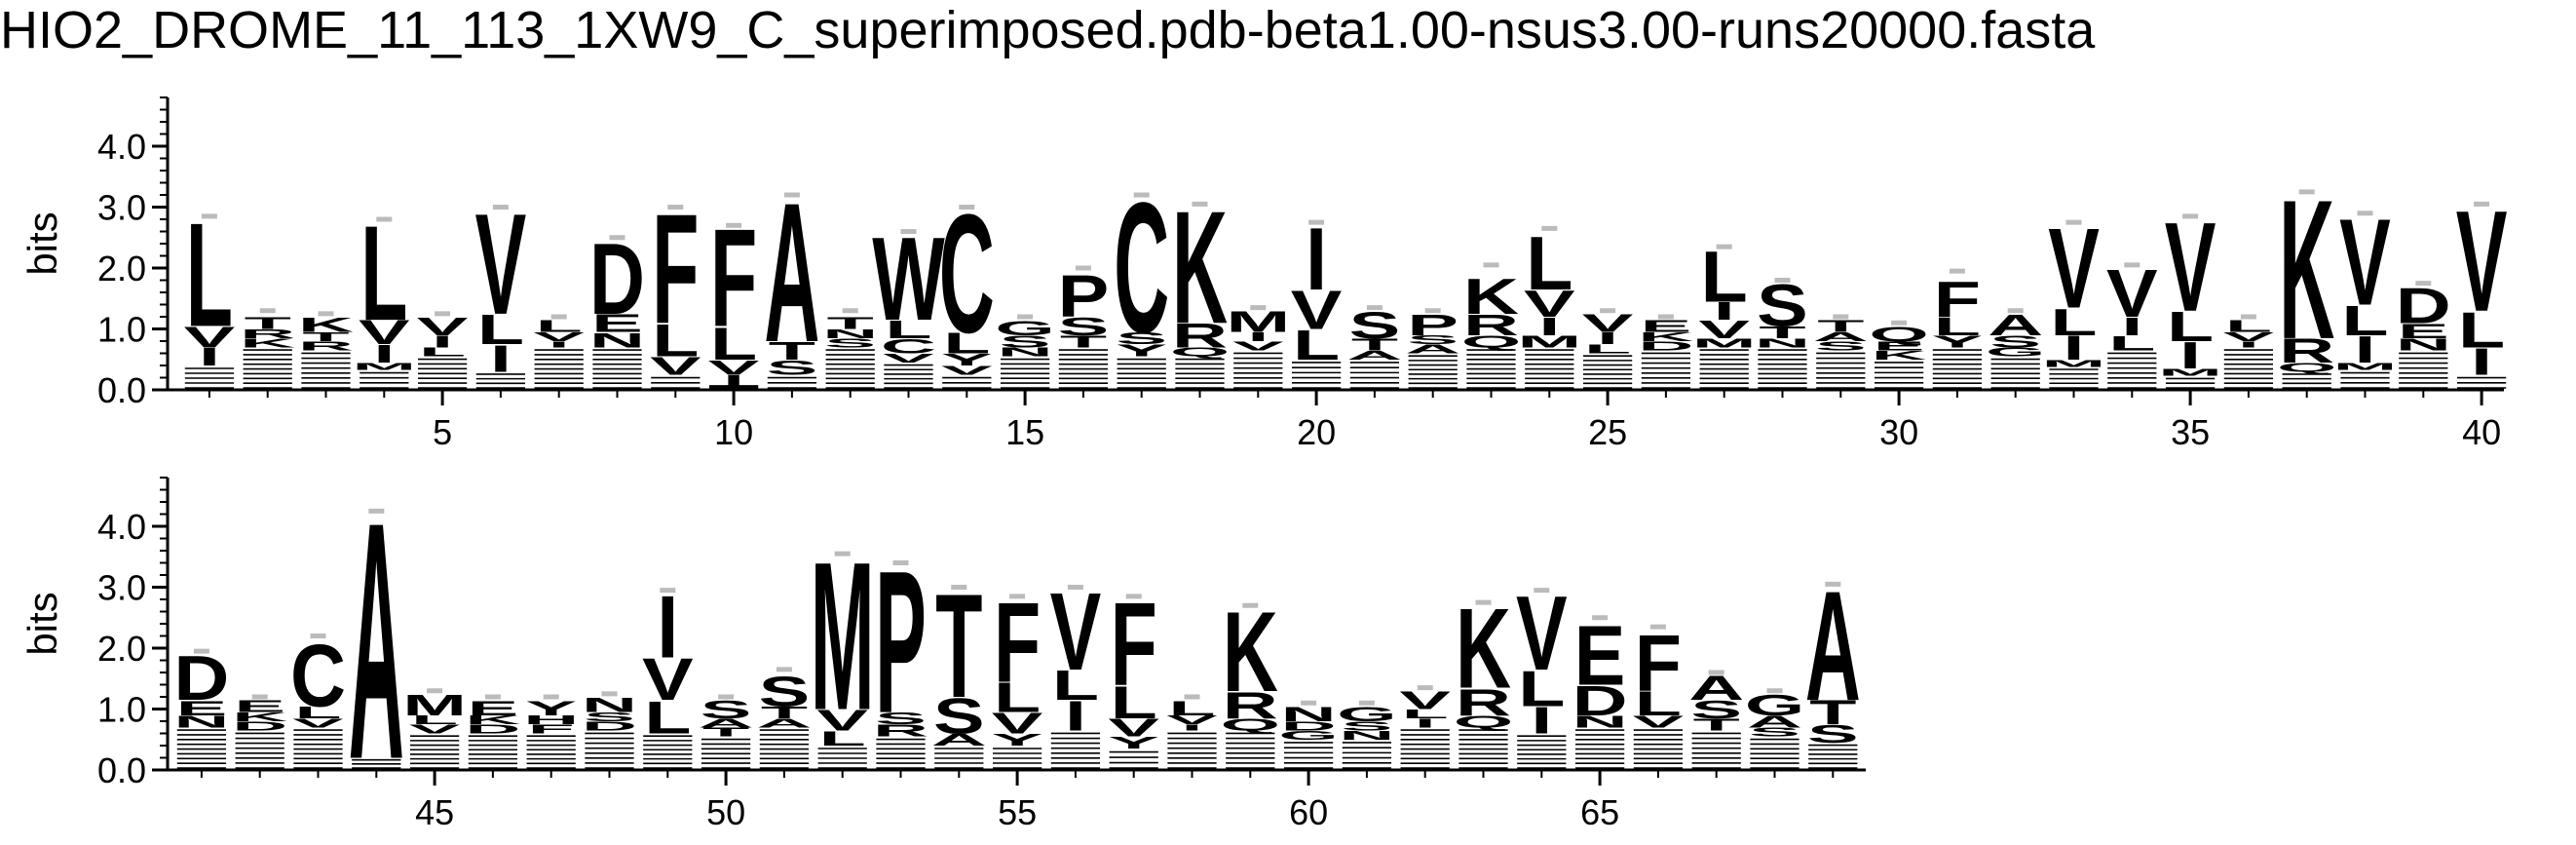 This screenshot has width=2576, height=845. I want to click on logo-letter-E: E, so click(617, 324).